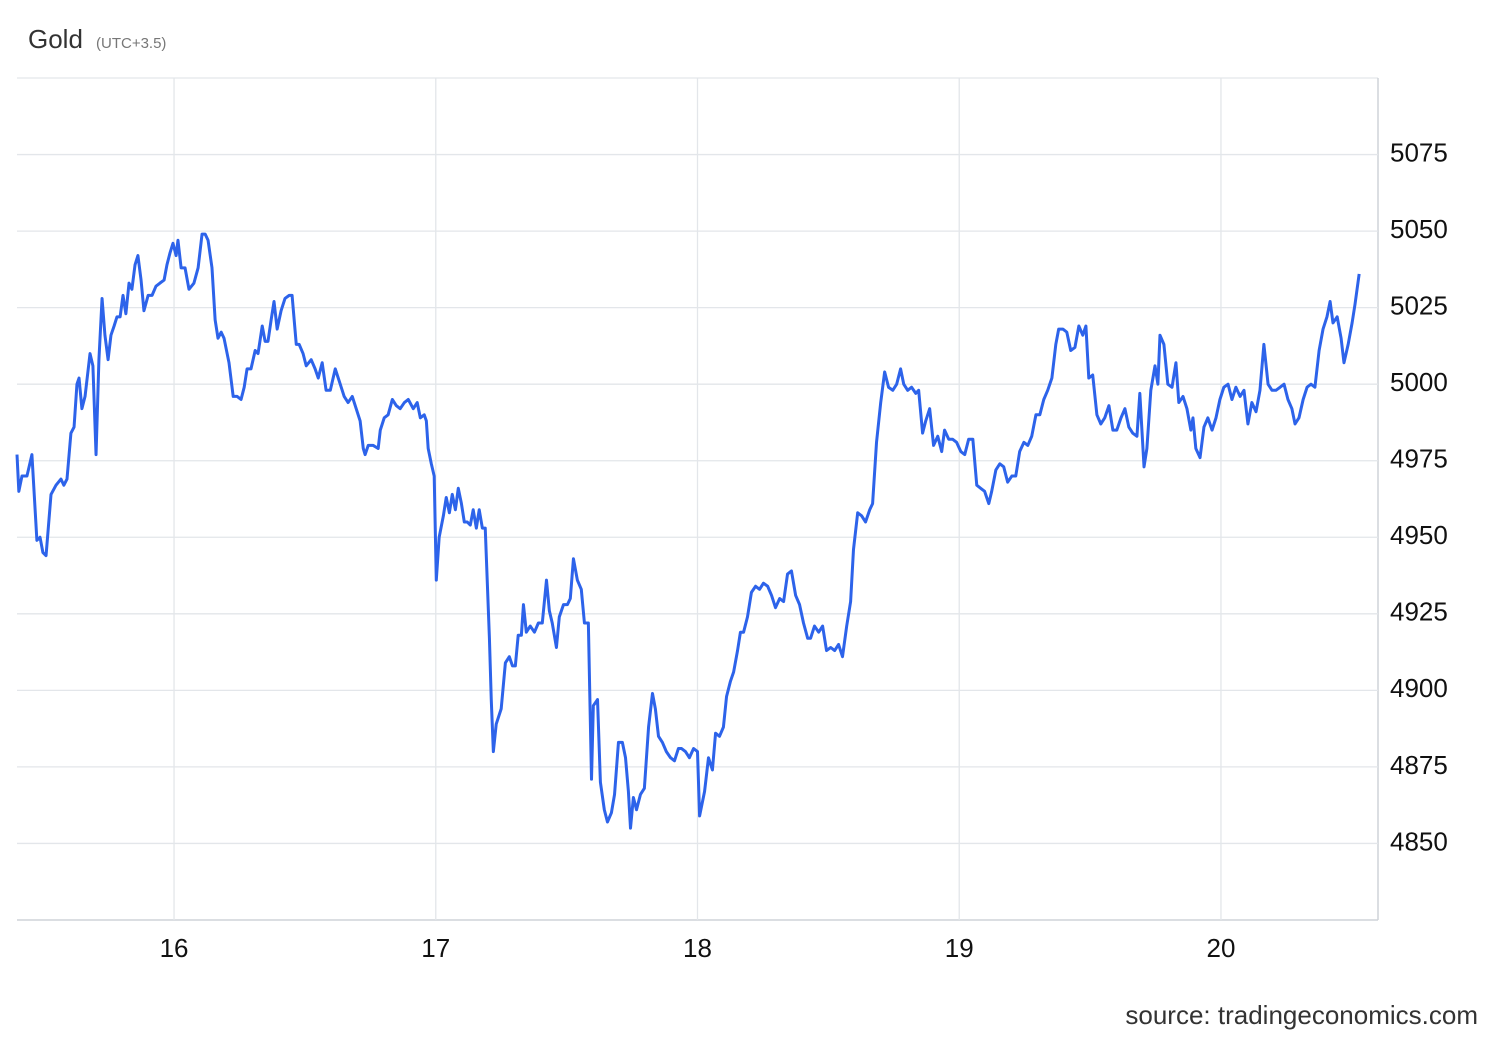  Describe the element at coordinates (435, 948) in the screenshot. I see `x-tick-label: 17` at that location.